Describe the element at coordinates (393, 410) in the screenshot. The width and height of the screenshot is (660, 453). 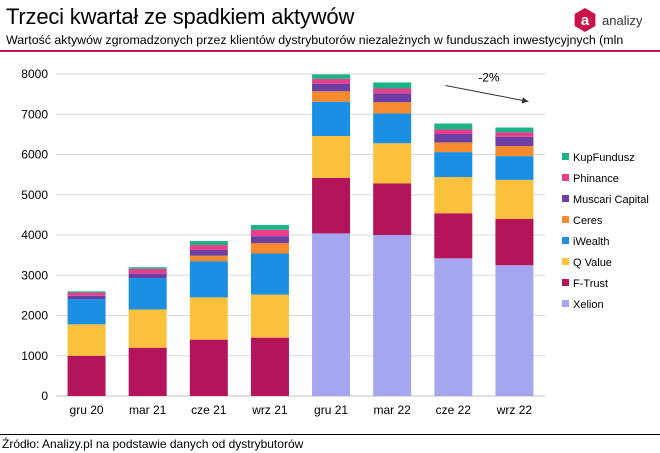
I see `x-tick-label: mar 22` at that location.